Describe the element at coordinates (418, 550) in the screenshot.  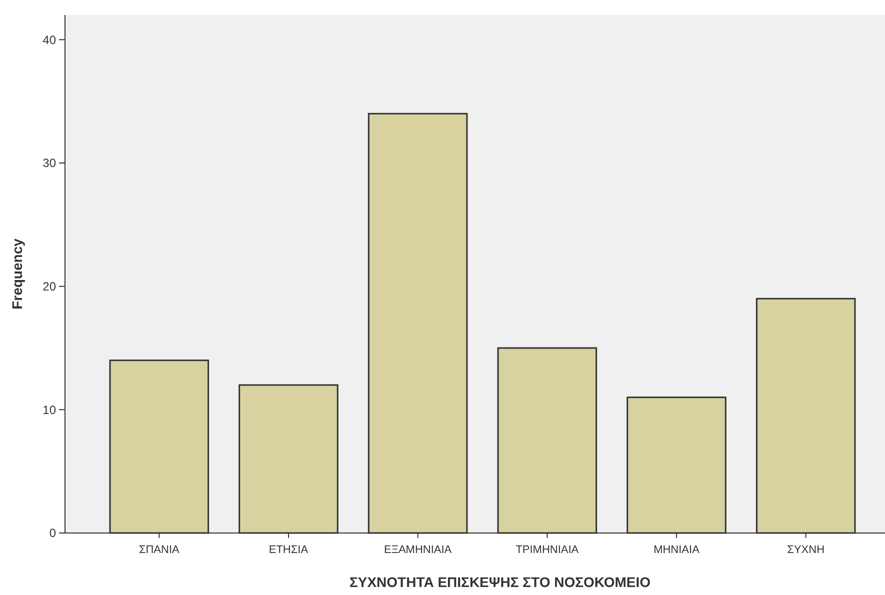
I see `x-tick-label: ΕΞΑΜΗΝΙΑΙΑ` at that location.